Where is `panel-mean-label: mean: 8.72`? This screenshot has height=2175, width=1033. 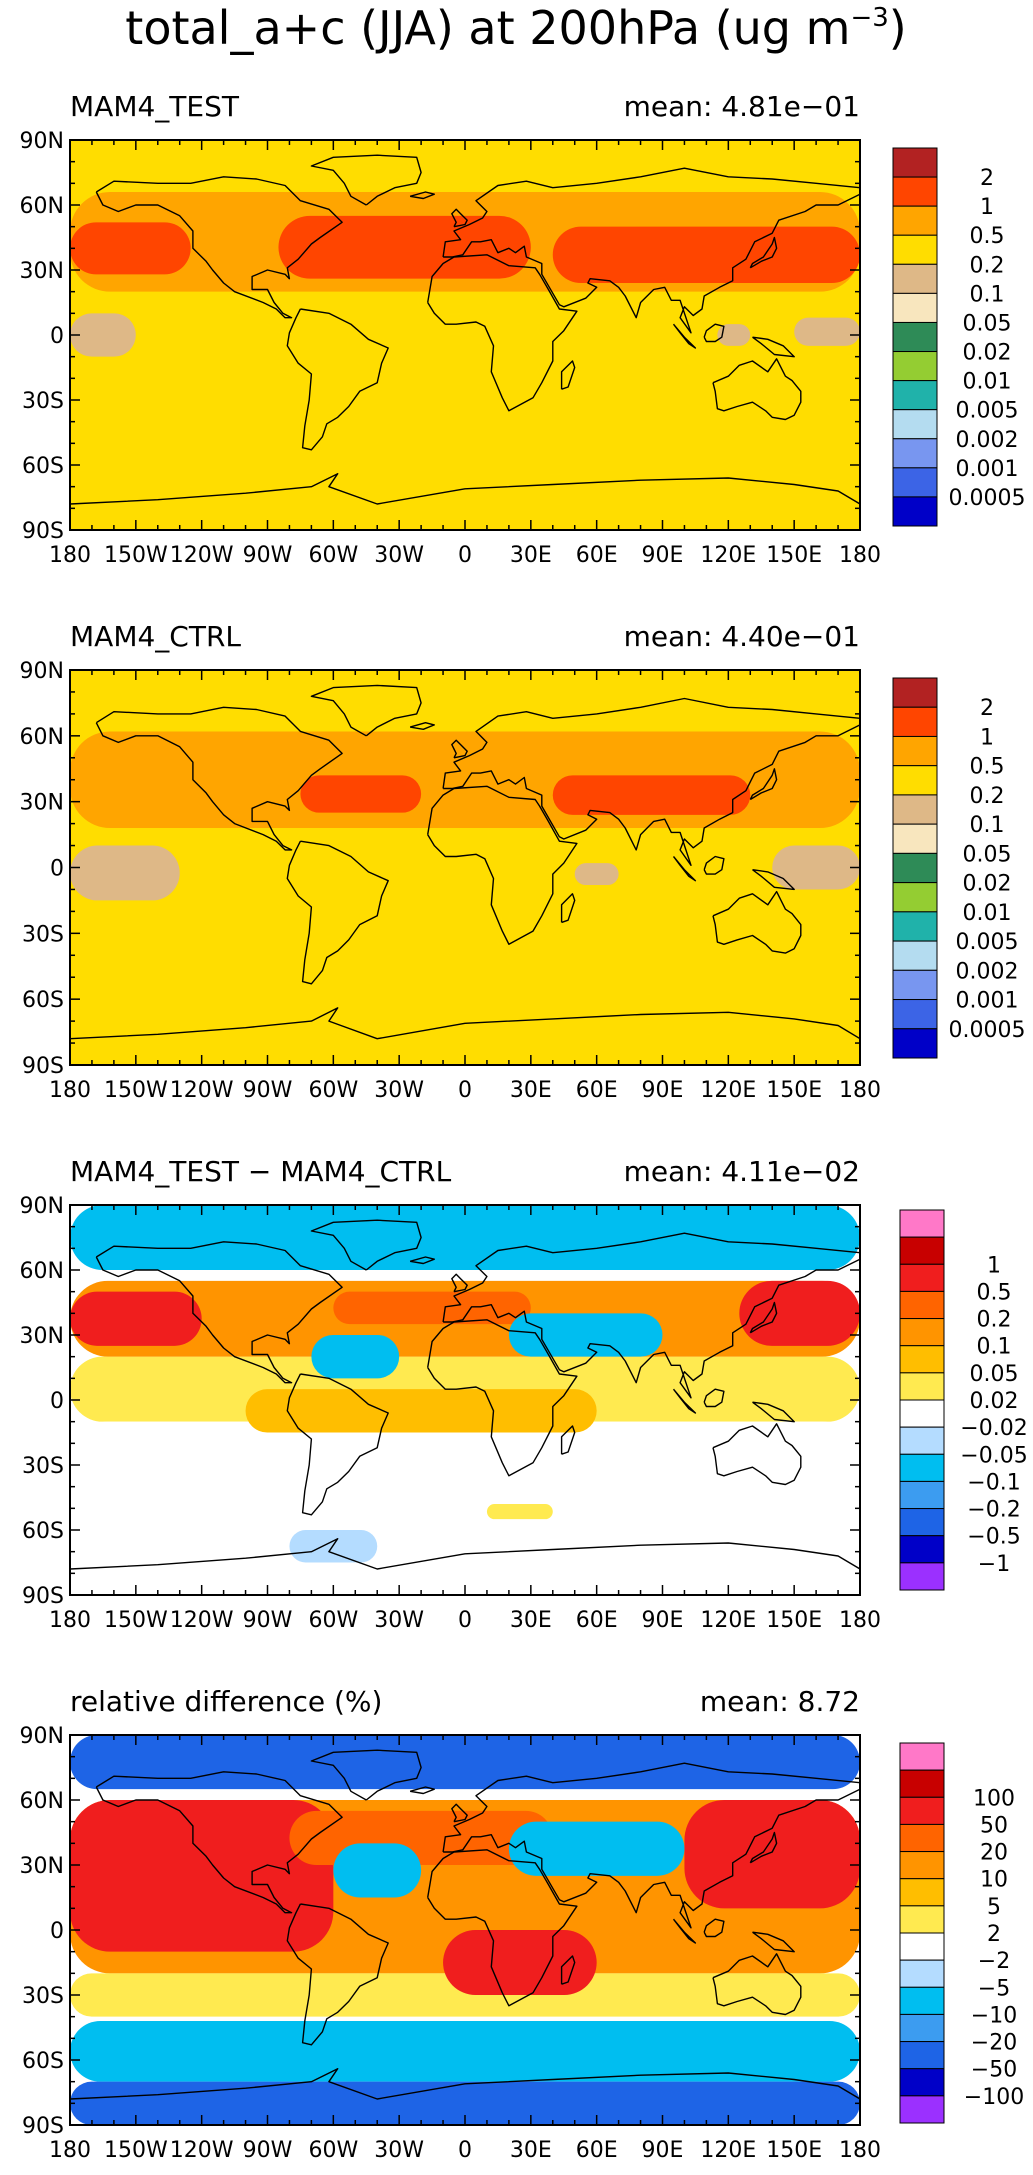
panel-mean-label: mean: 8.72 is located at coordinates (780, 1701).